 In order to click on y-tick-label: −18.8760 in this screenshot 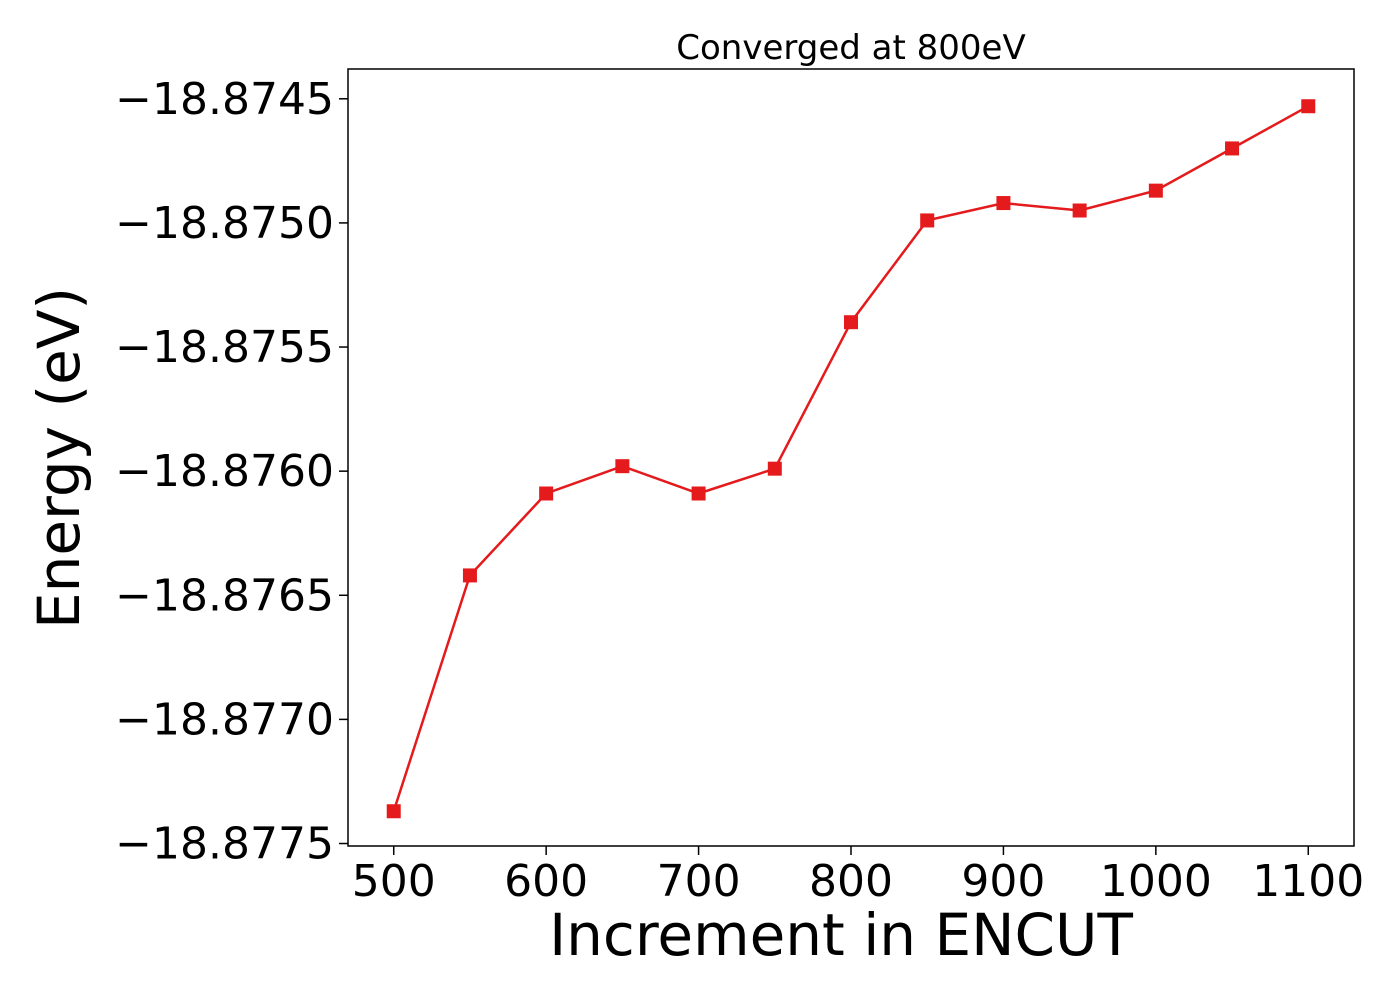, I will do `click(224, 471)`.